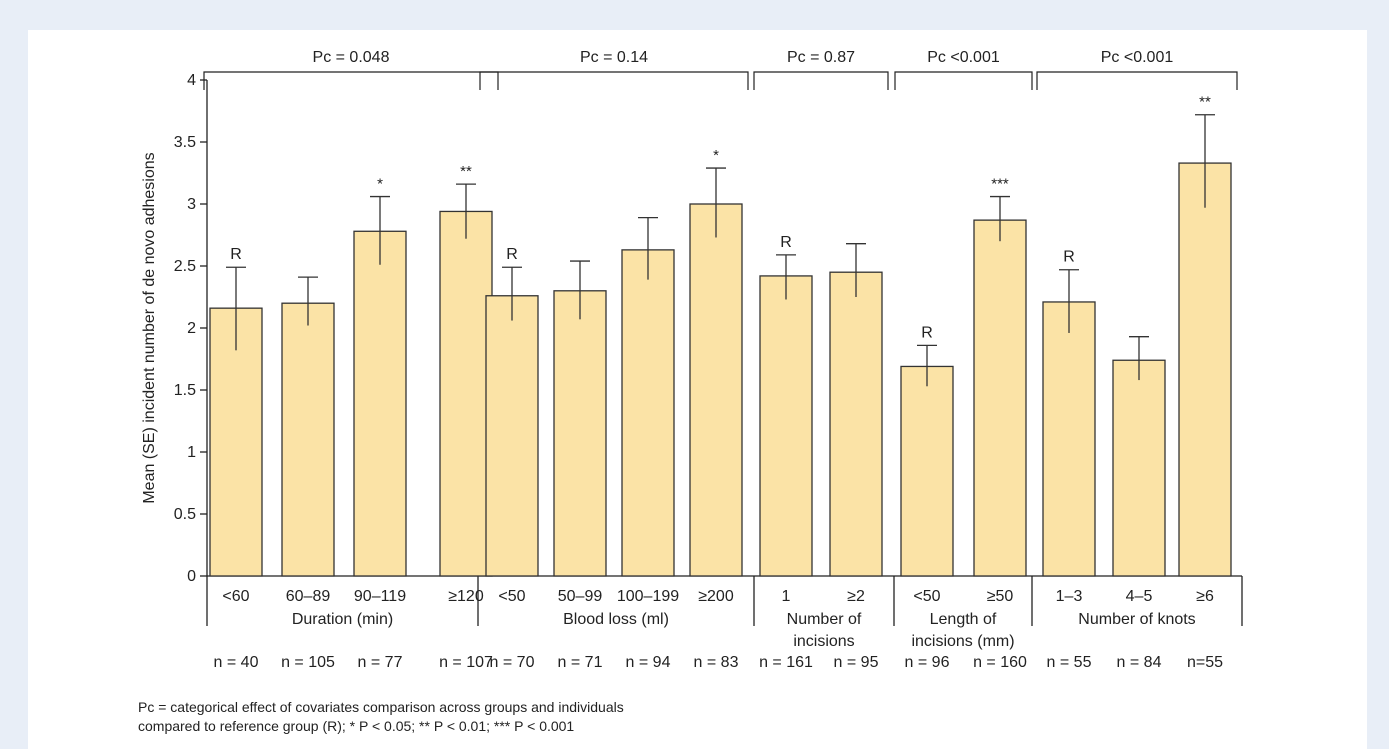 The width and height of the screenshot is (1389, 749). Describe the element at coordinates (963, 619) in the screenshot. I see `group-label: Length of` at that location.